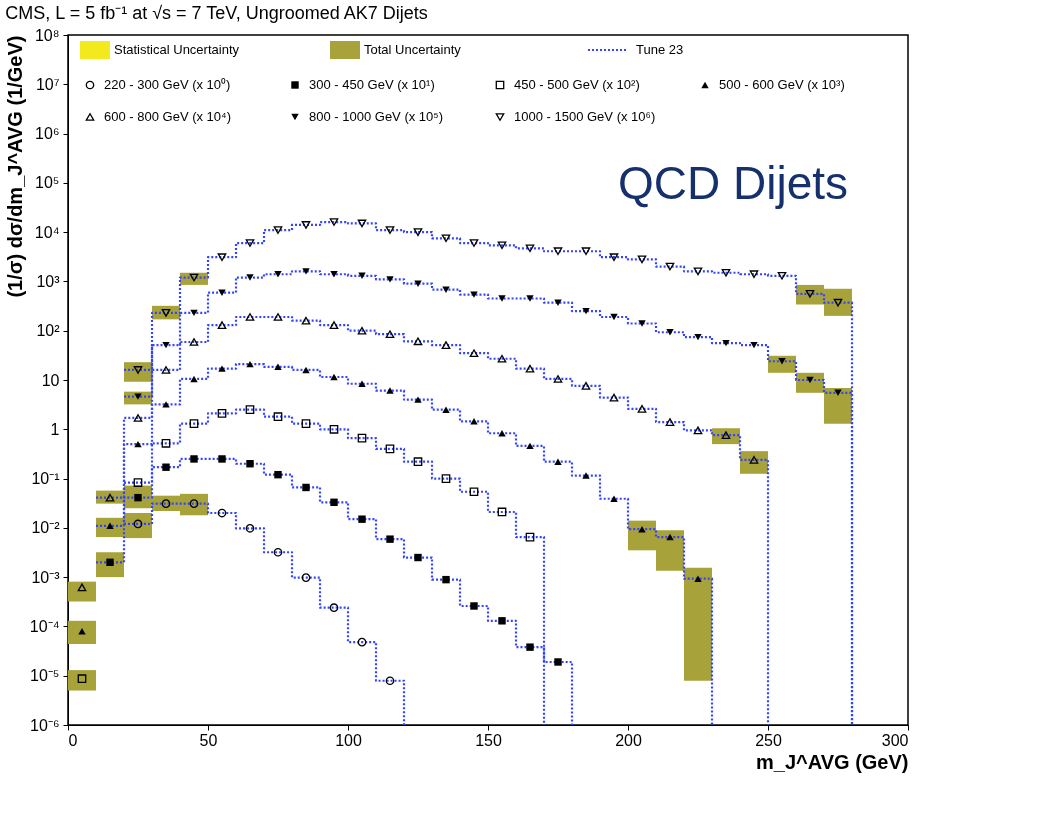  What do you see at coordinates (216, 13) in the screenshot?
I see `chart-title: CMS, L = 5 fb⁻¹ at √s = 7 TeV, Ungroomed AK7 Dijets` at bounding box center [216, 13].